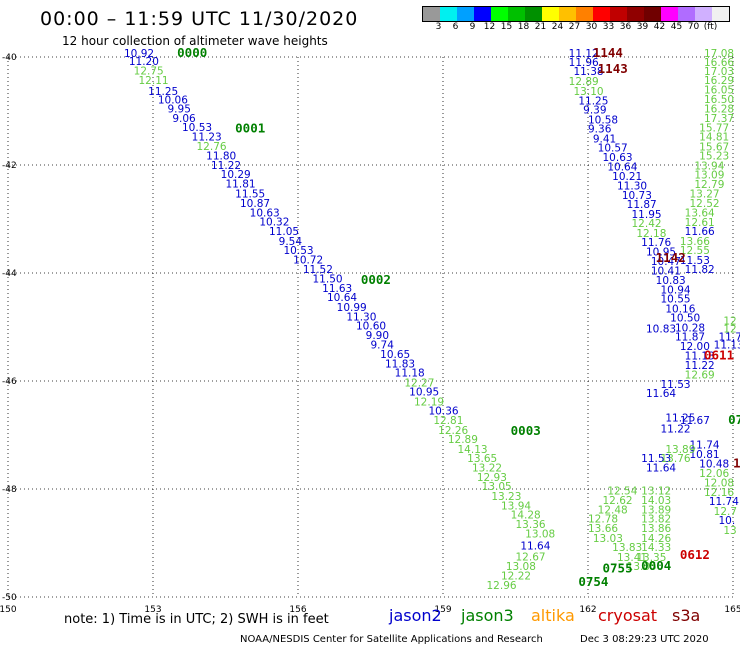  What do you see at coordinates (9, 58) in the screenshot?
I see `lat-tick-label: -40` at bounding box center [9, 58].